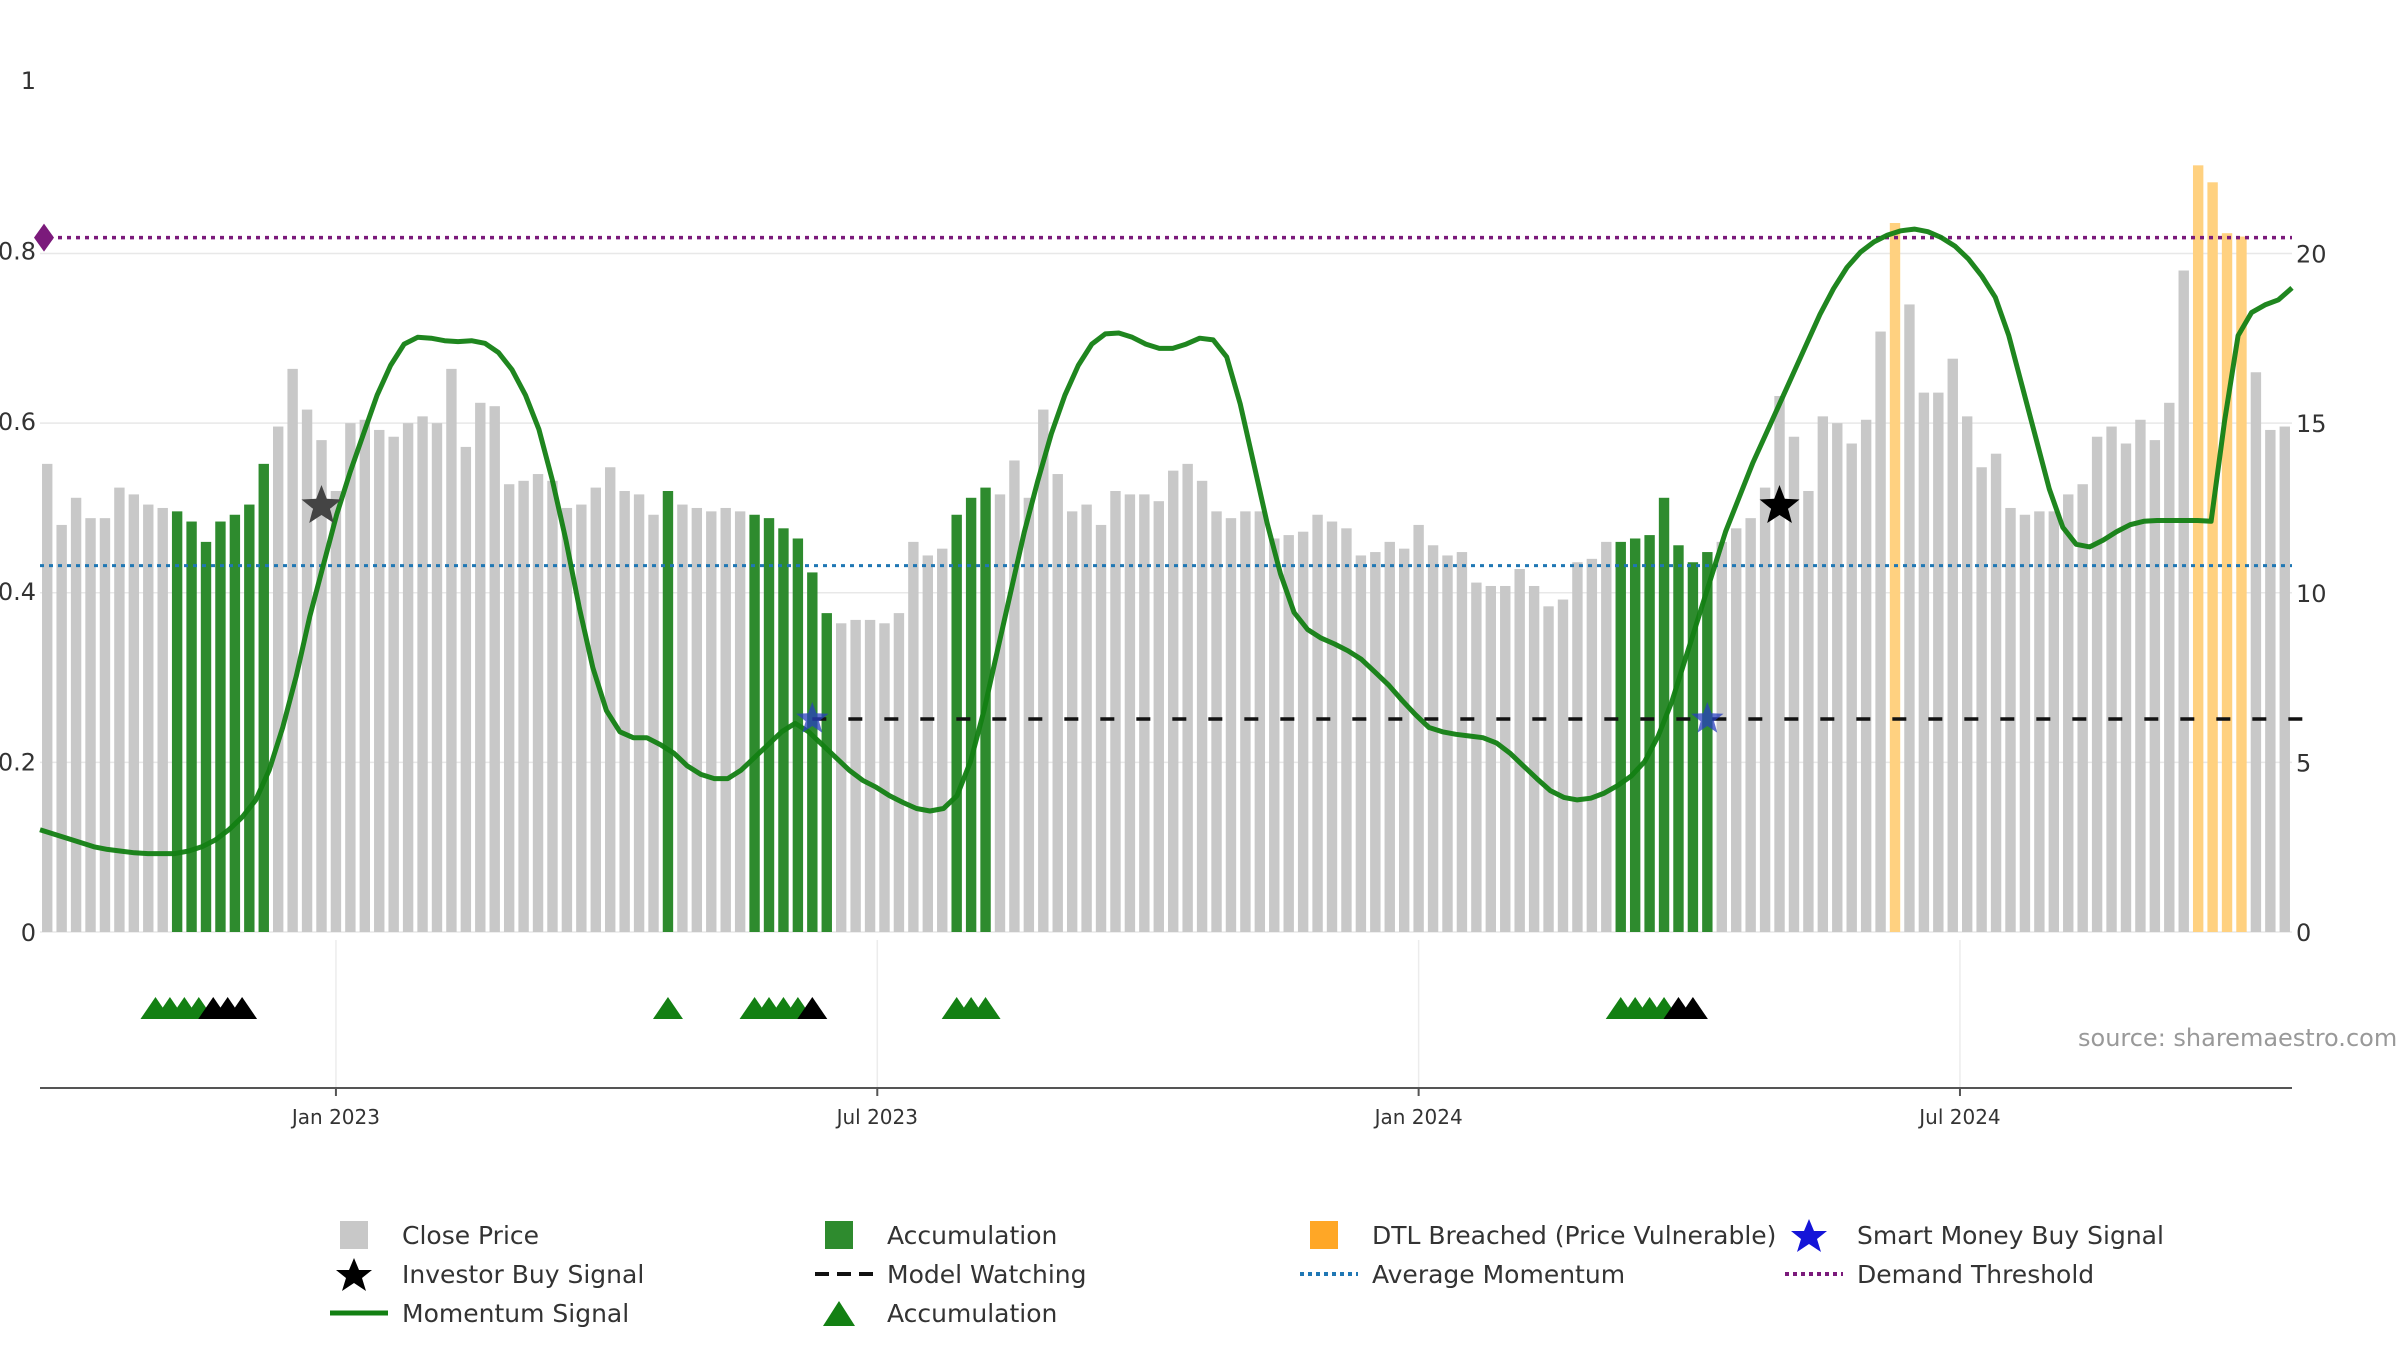  I want to click on y-left-tick-2: 0.4, so click(18, 592).